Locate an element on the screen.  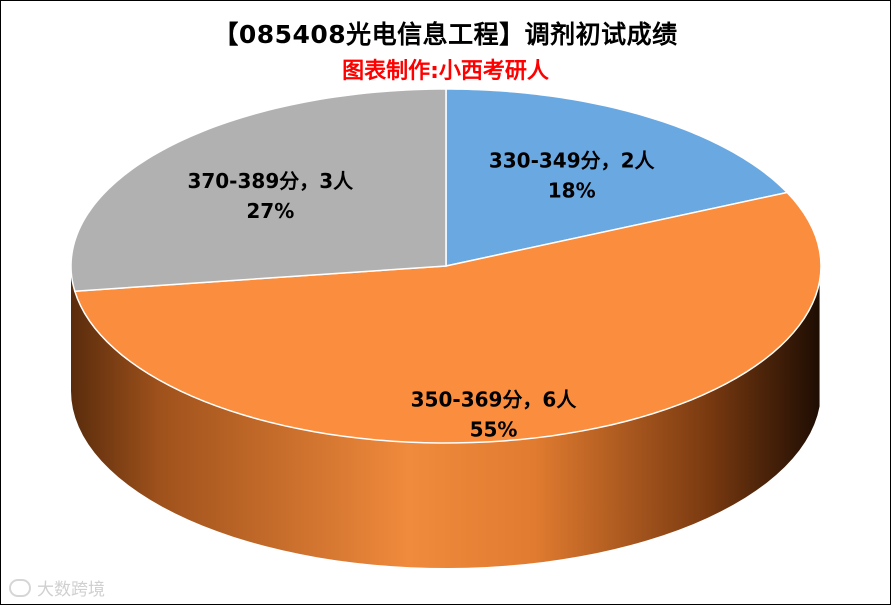
slice-percent-3: 27% is located at coordinates (270, 211).